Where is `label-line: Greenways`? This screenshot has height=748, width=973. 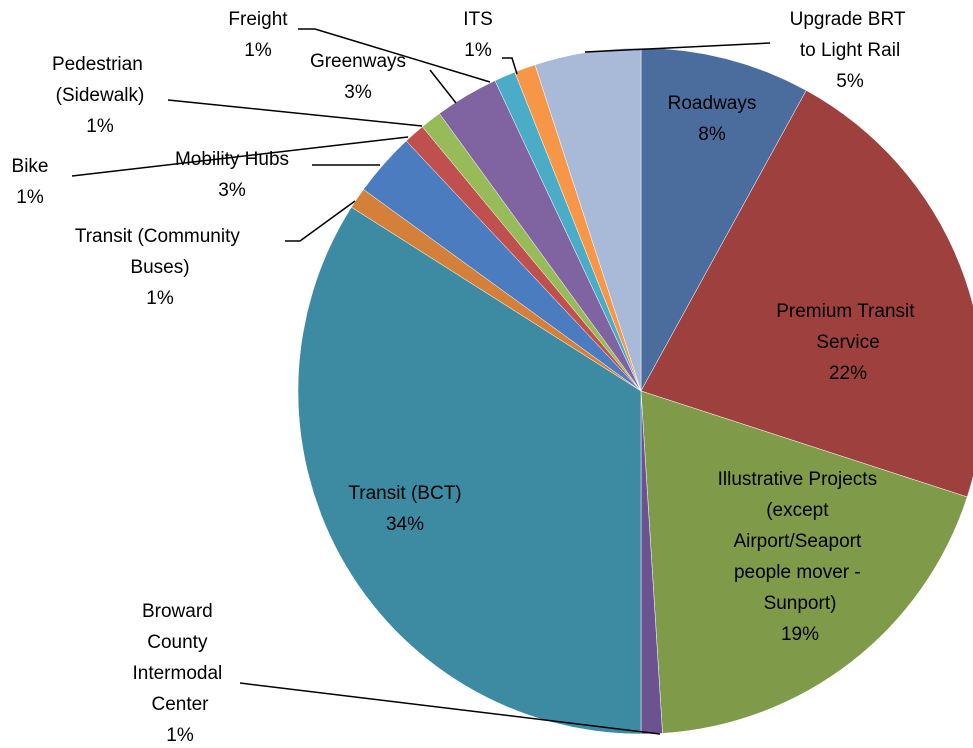 label-line: Greenways is located at coordinates (358, 61).